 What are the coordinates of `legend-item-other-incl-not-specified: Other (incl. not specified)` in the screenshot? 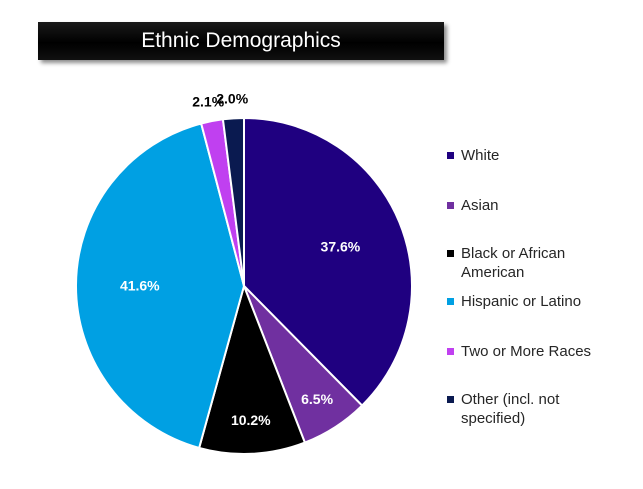 It's located at (536, 409).